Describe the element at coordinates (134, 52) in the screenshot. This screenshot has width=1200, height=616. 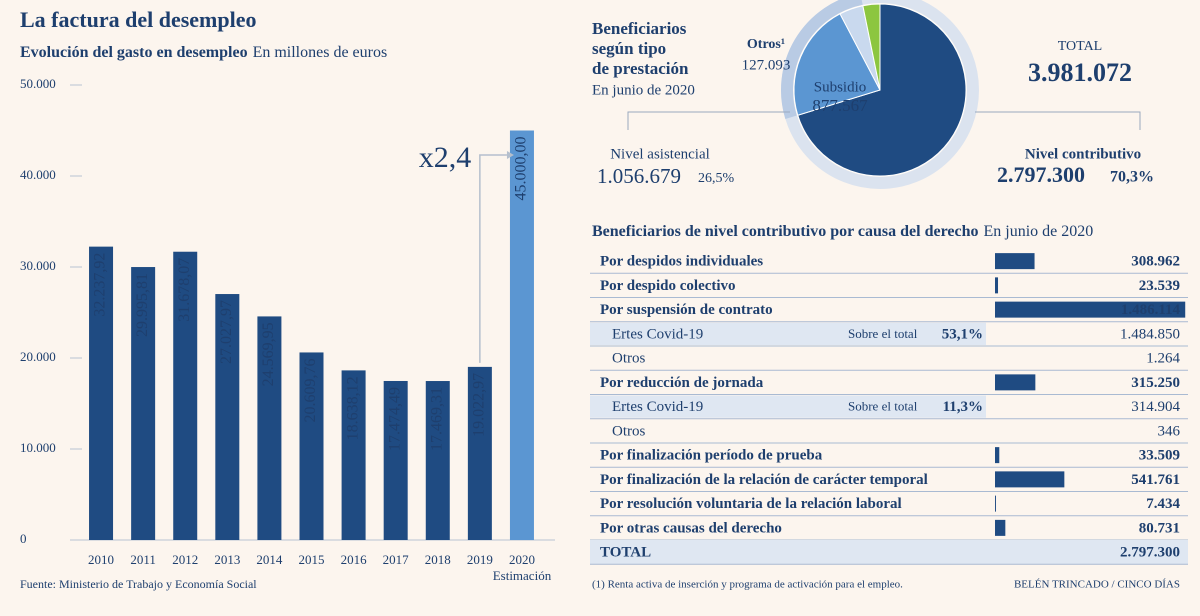
I see `subtitle: Evolución del gasto en desempleo` at that location.